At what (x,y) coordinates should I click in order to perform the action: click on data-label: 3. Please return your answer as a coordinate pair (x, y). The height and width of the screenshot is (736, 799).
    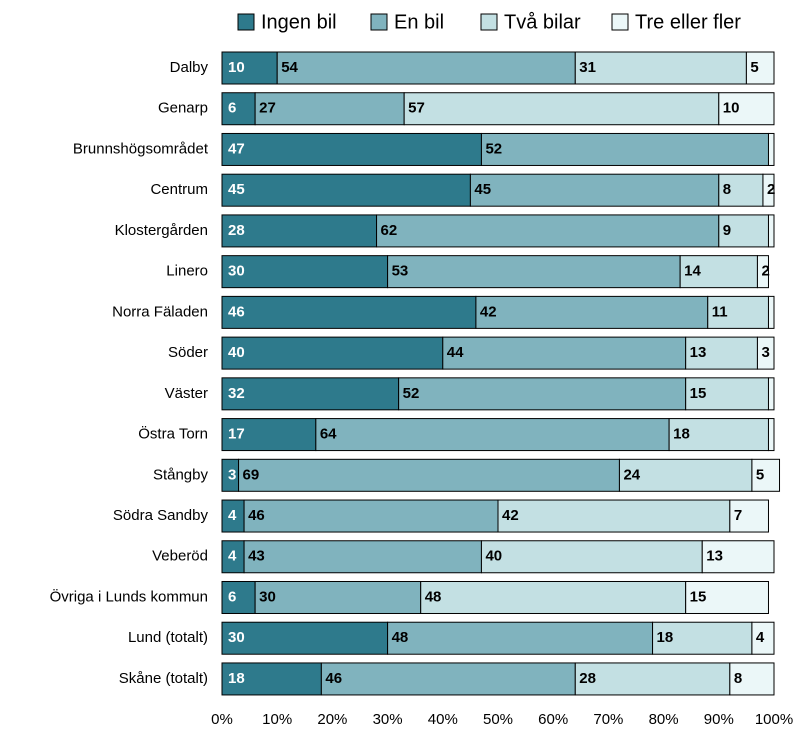
    Looking at the image, I should click on (232, 474).